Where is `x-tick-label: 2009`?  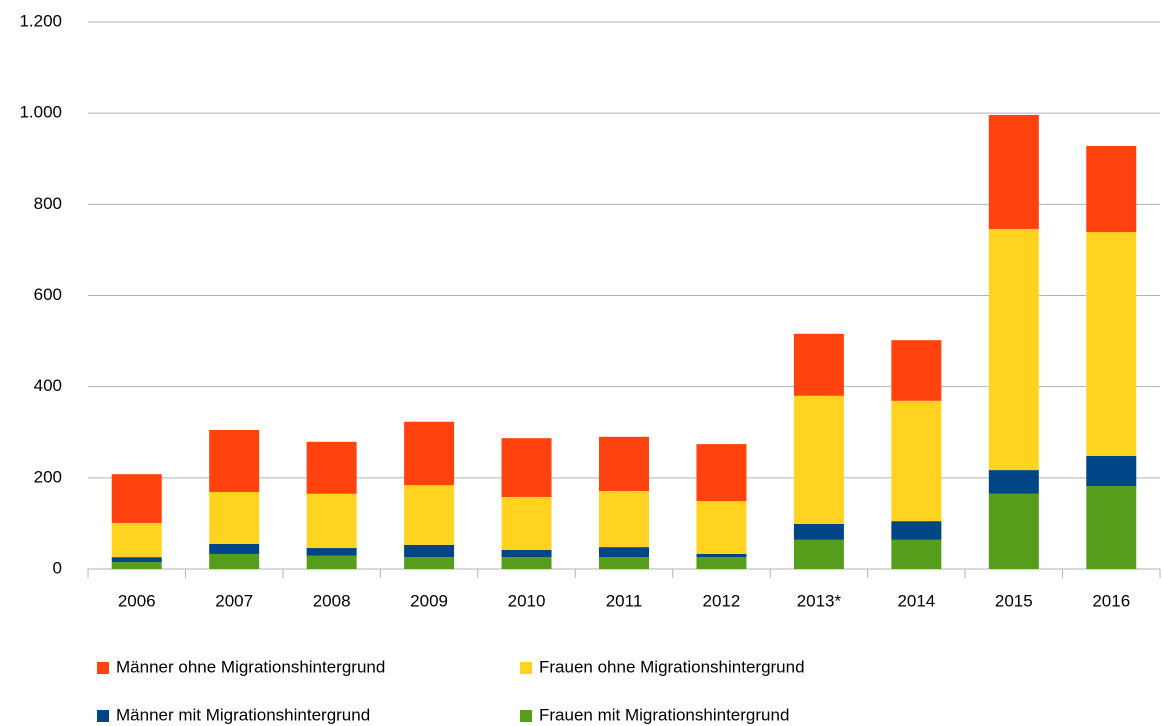
x-tick-label: 2009 is located at coordinates (429, 600).